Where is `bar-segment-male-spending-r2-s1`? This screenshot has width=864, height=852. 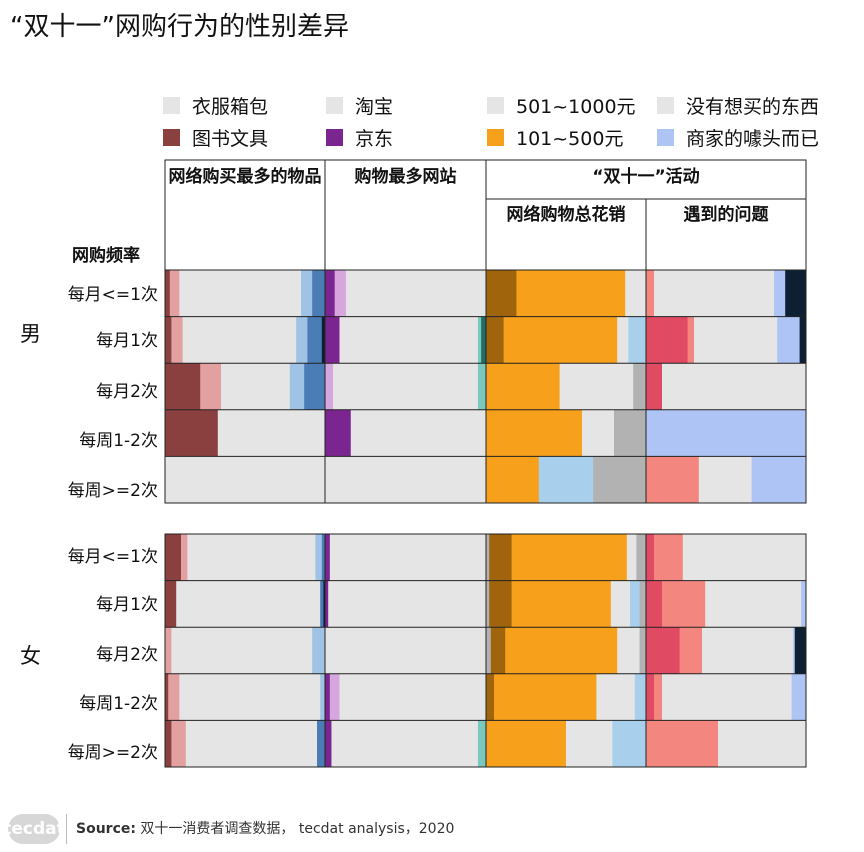 bar-segment-male-spending-r2-s1 is located at coordinates (495, 340).